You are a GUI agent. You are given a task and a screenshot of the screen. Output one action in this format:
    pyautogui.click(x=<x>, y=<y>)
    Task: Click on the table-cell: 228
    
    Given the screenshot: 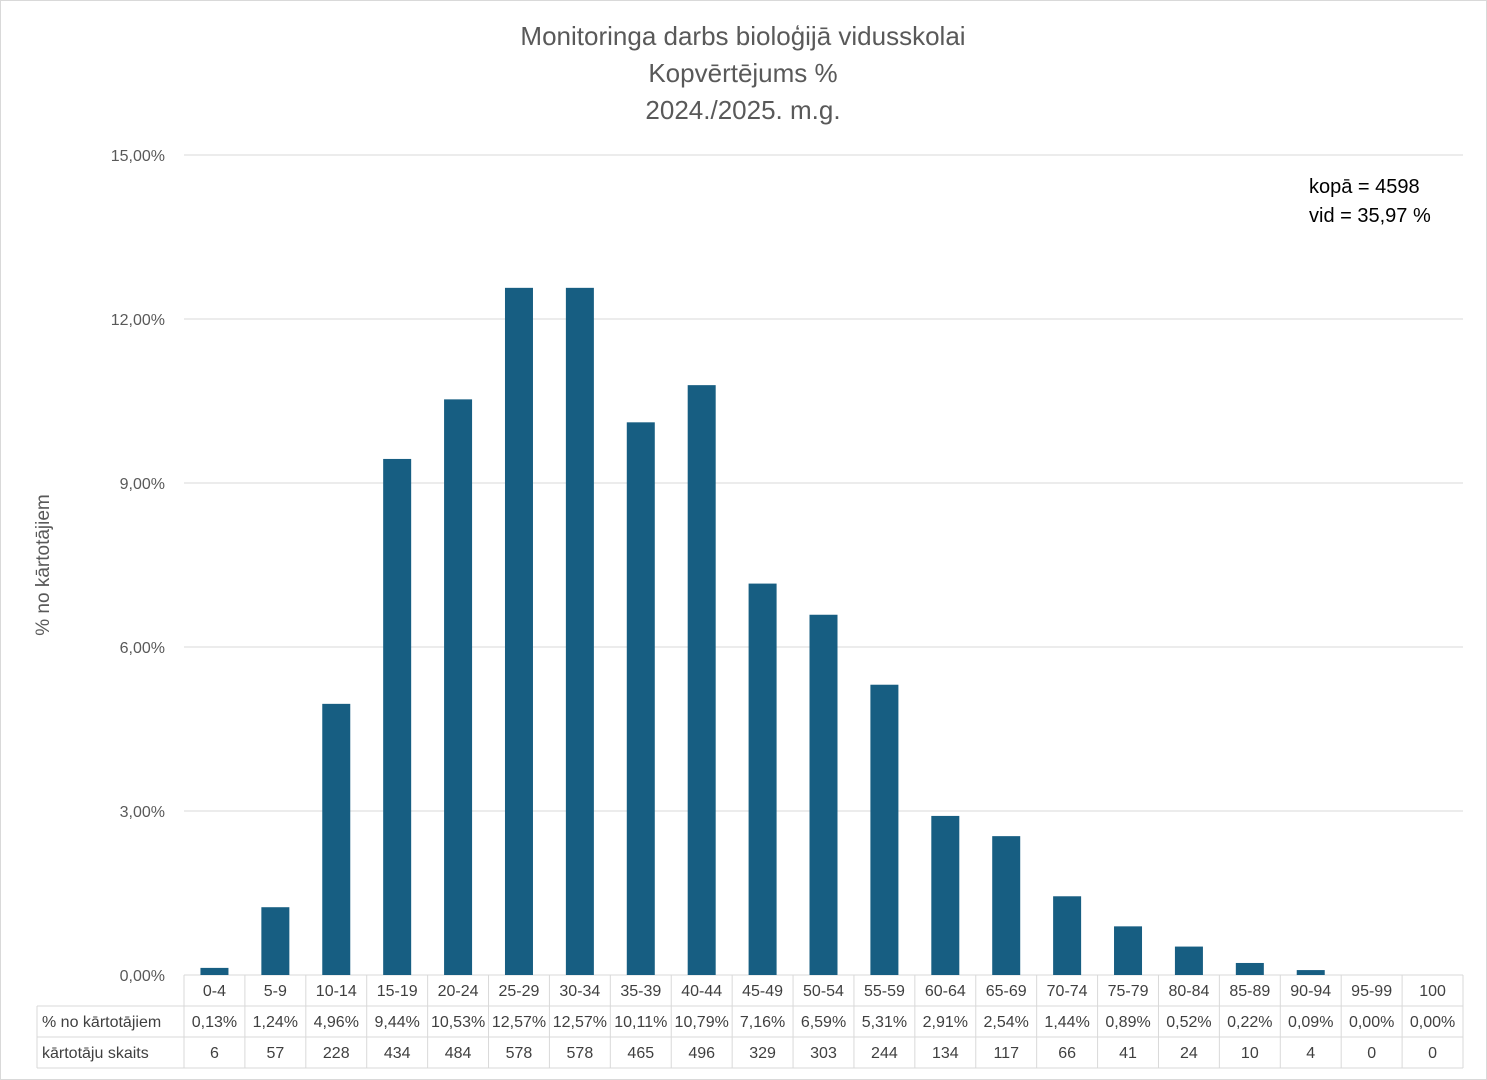 What is the action you would take?
    pyautogui.click(x=336, y=1053)
    